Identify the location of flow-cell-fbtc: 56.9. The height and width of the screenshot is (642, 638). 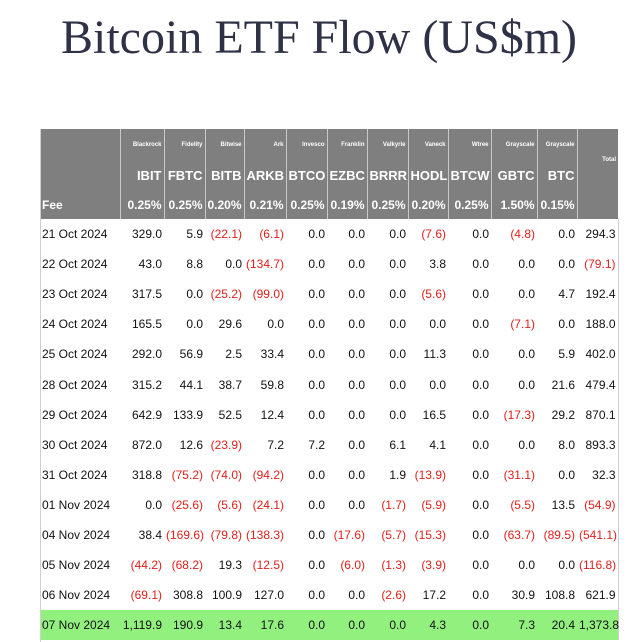
(184, 354).